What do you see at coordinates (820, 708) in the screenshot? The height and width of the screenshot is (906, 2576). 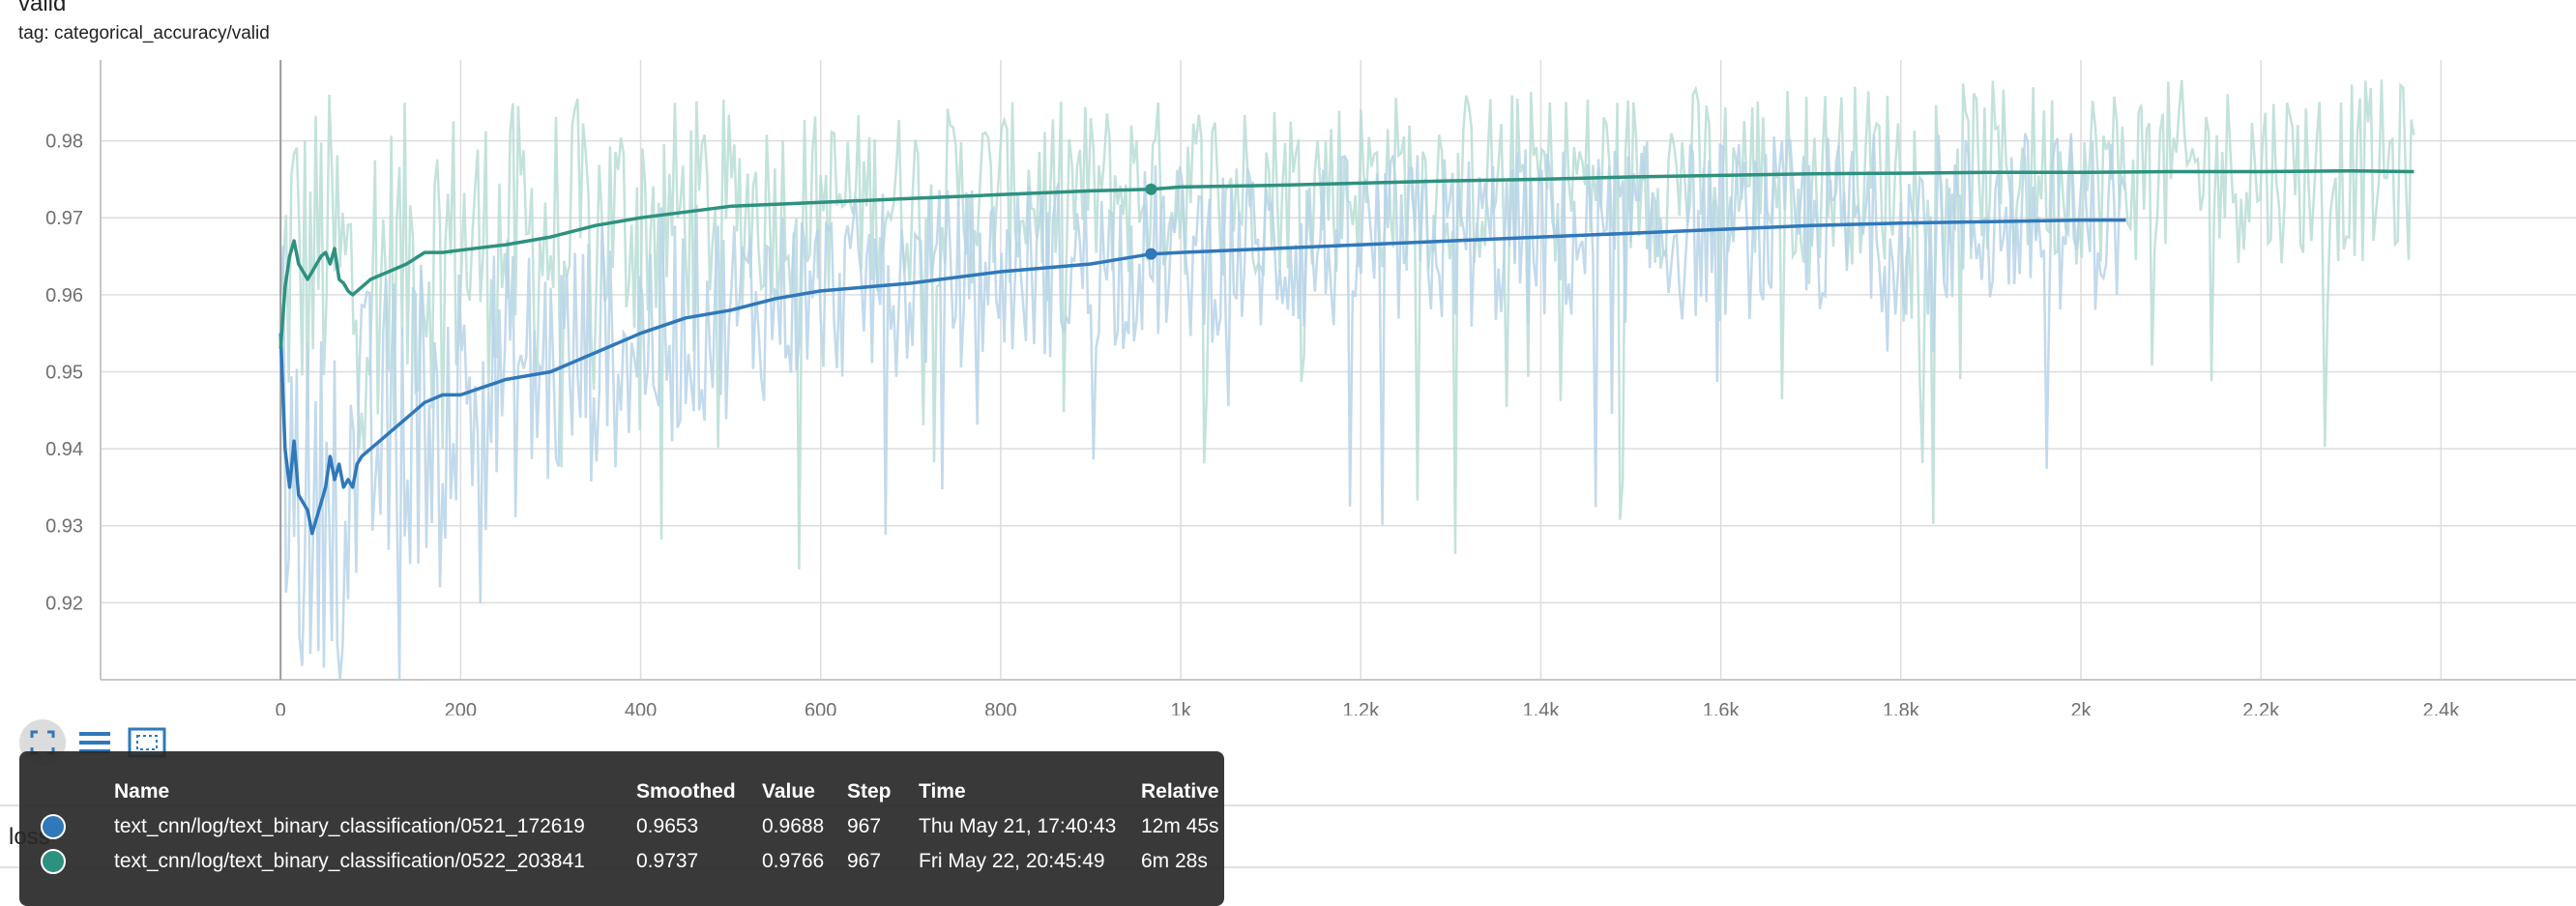 I see `x-tick-label: 600` at bounding box center [820, 708].